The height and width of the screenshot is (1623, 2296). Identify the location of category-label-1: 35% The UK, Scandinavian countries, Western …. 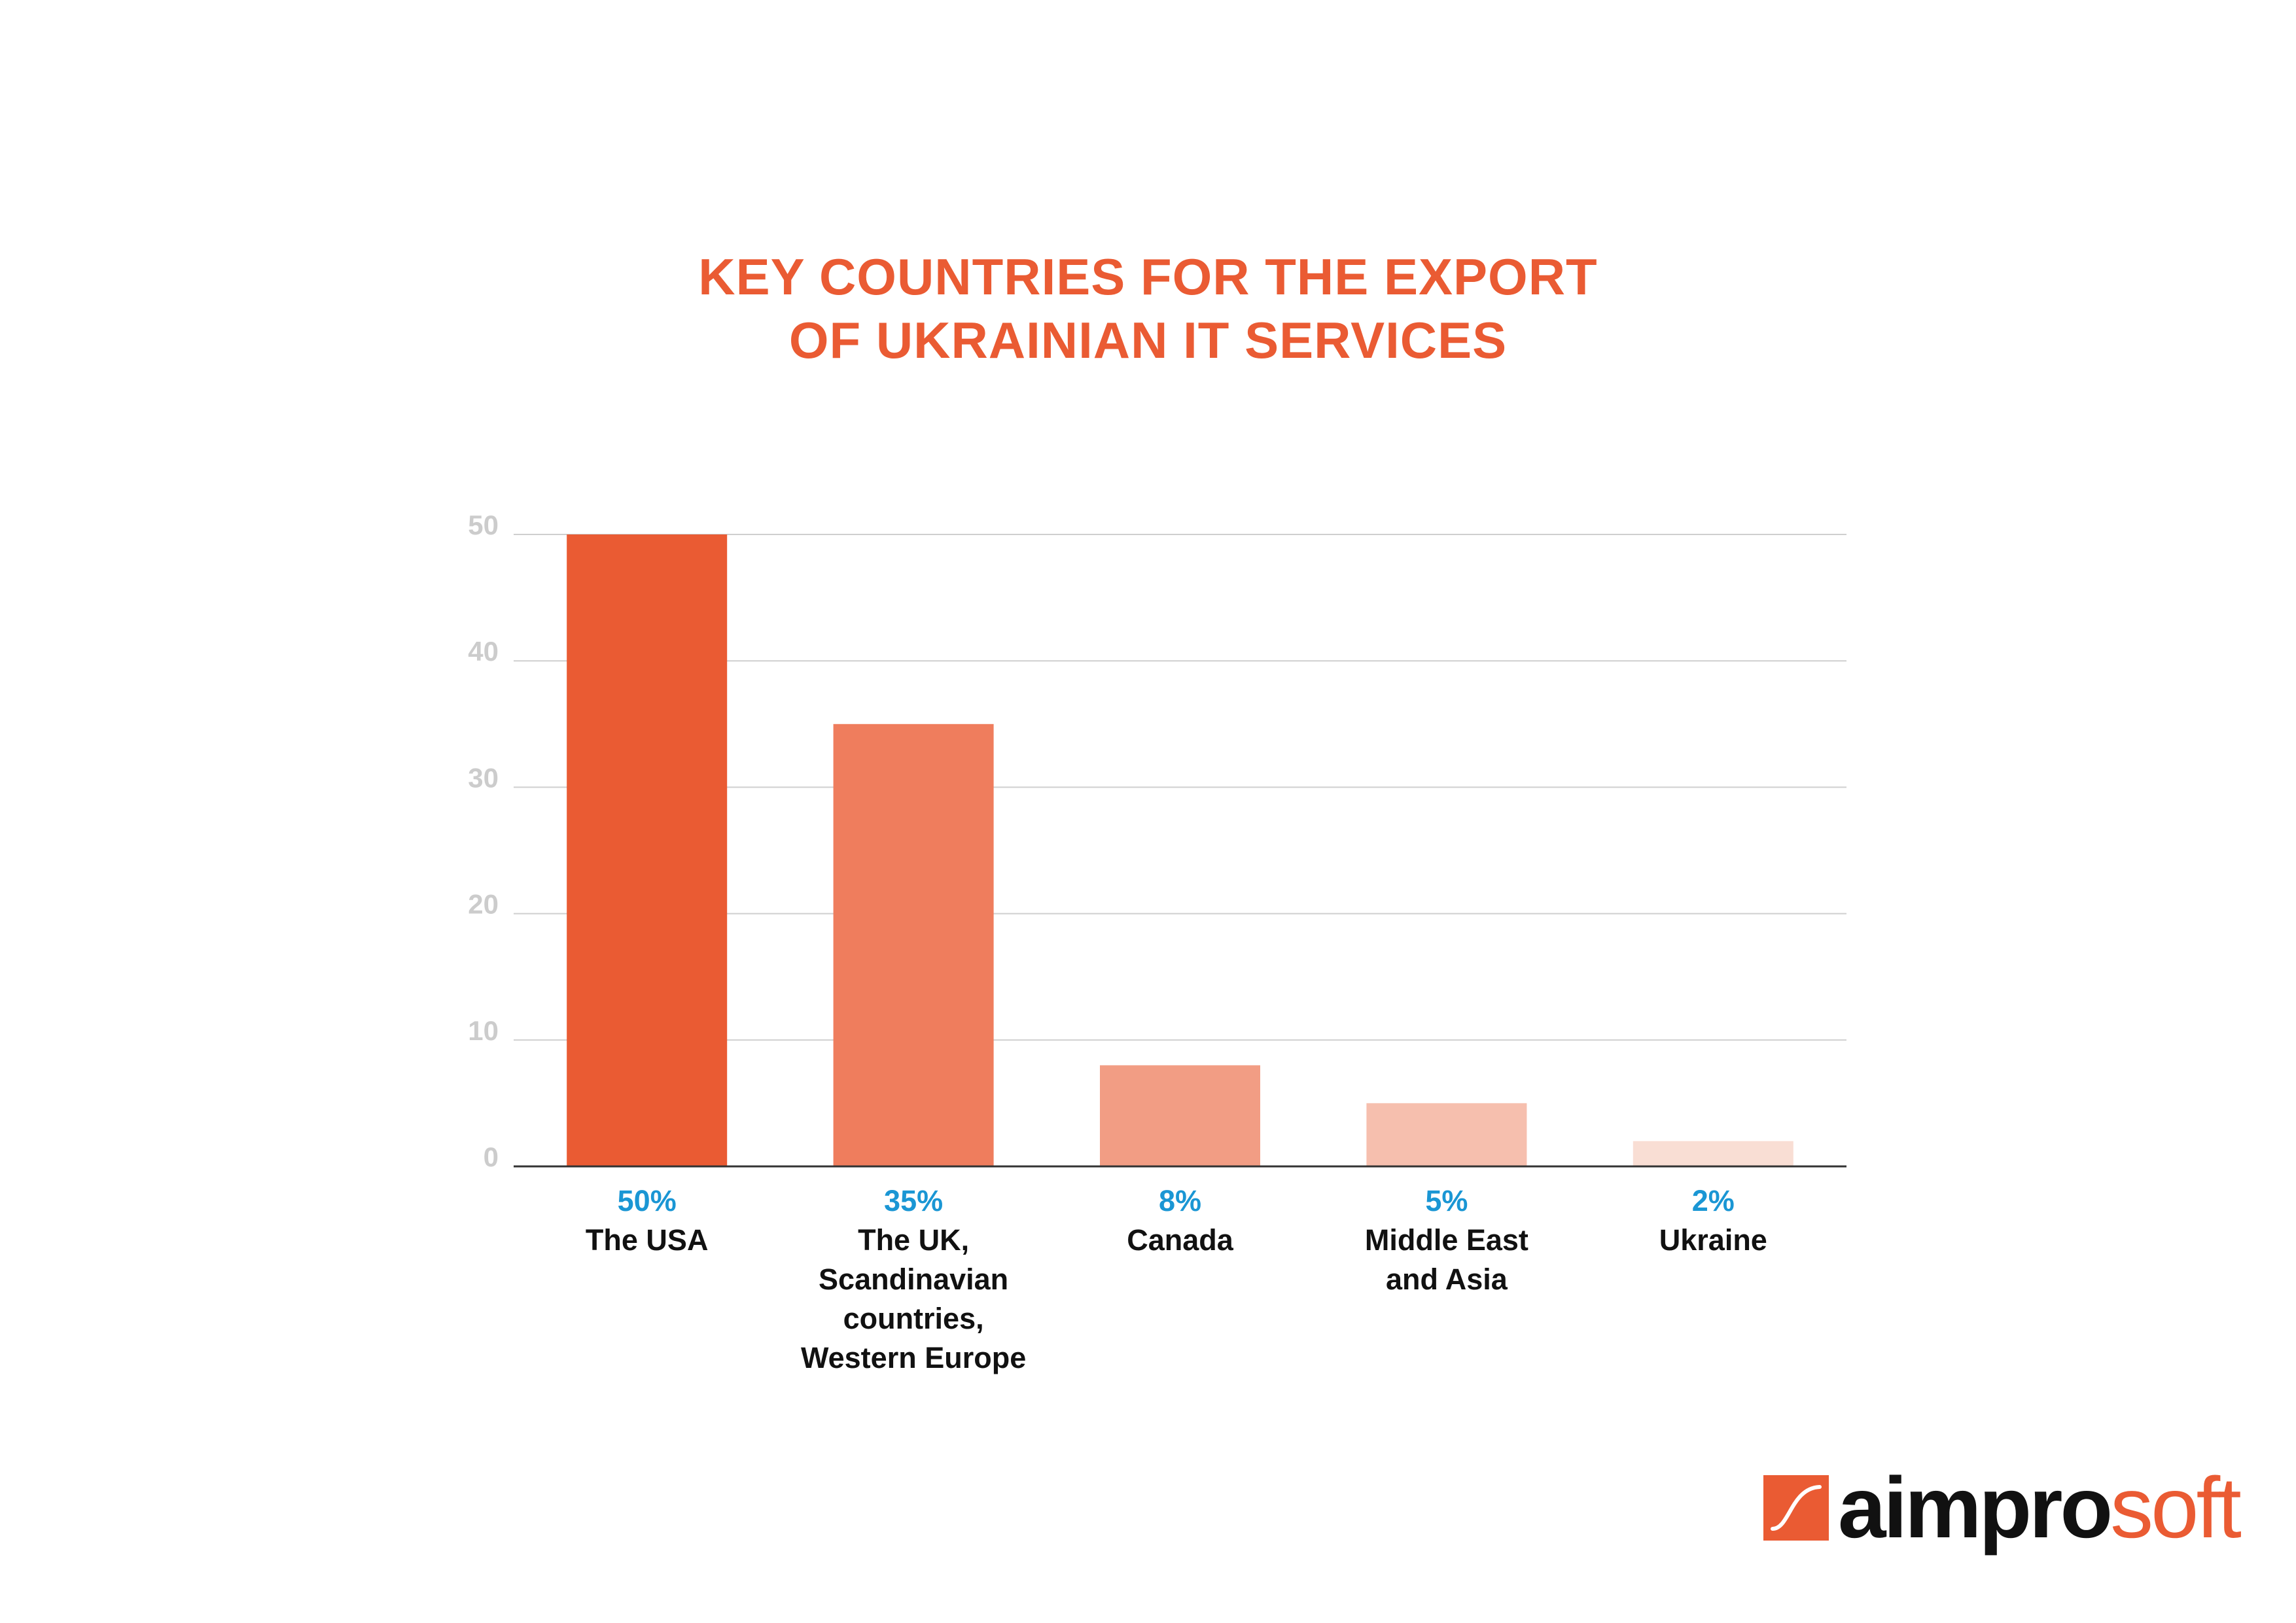
(913, 1279).